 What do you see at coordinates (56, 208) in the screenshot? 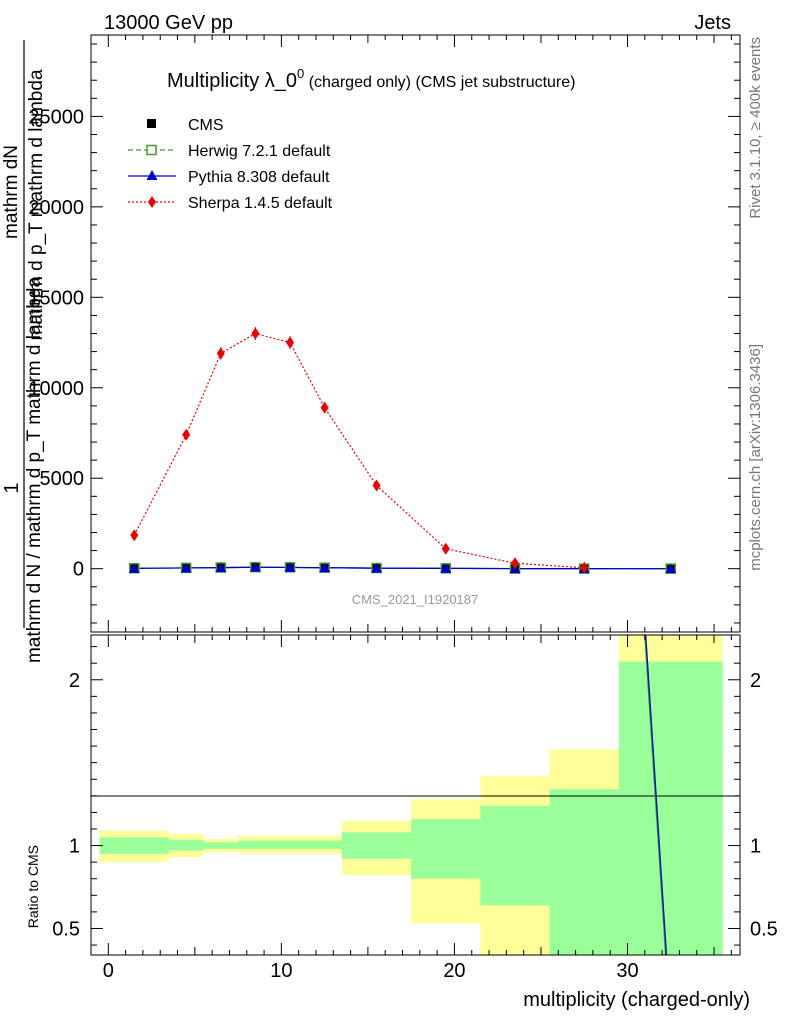
I see `main-y-tick-label: 20000` at bounding box center [56, 208].